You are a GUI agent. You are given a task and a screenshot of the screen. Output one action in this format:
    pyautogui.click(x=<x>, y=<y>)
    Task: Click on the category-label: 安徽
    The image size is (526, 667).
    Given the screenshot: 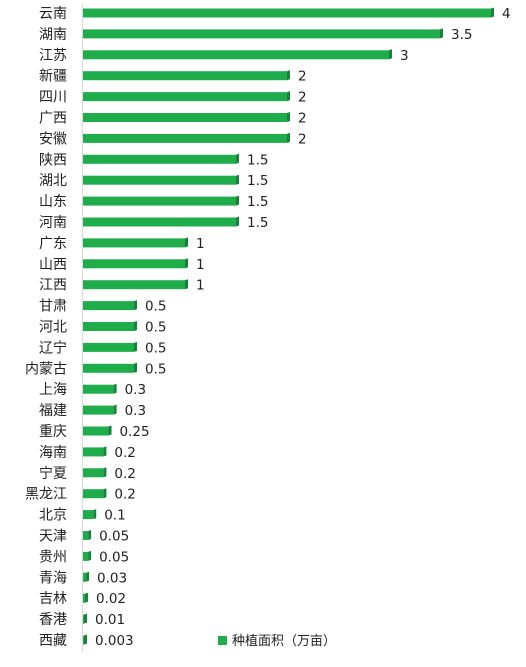 What is the action you would take?
    pyautogui.click(x=53, y=139)
    